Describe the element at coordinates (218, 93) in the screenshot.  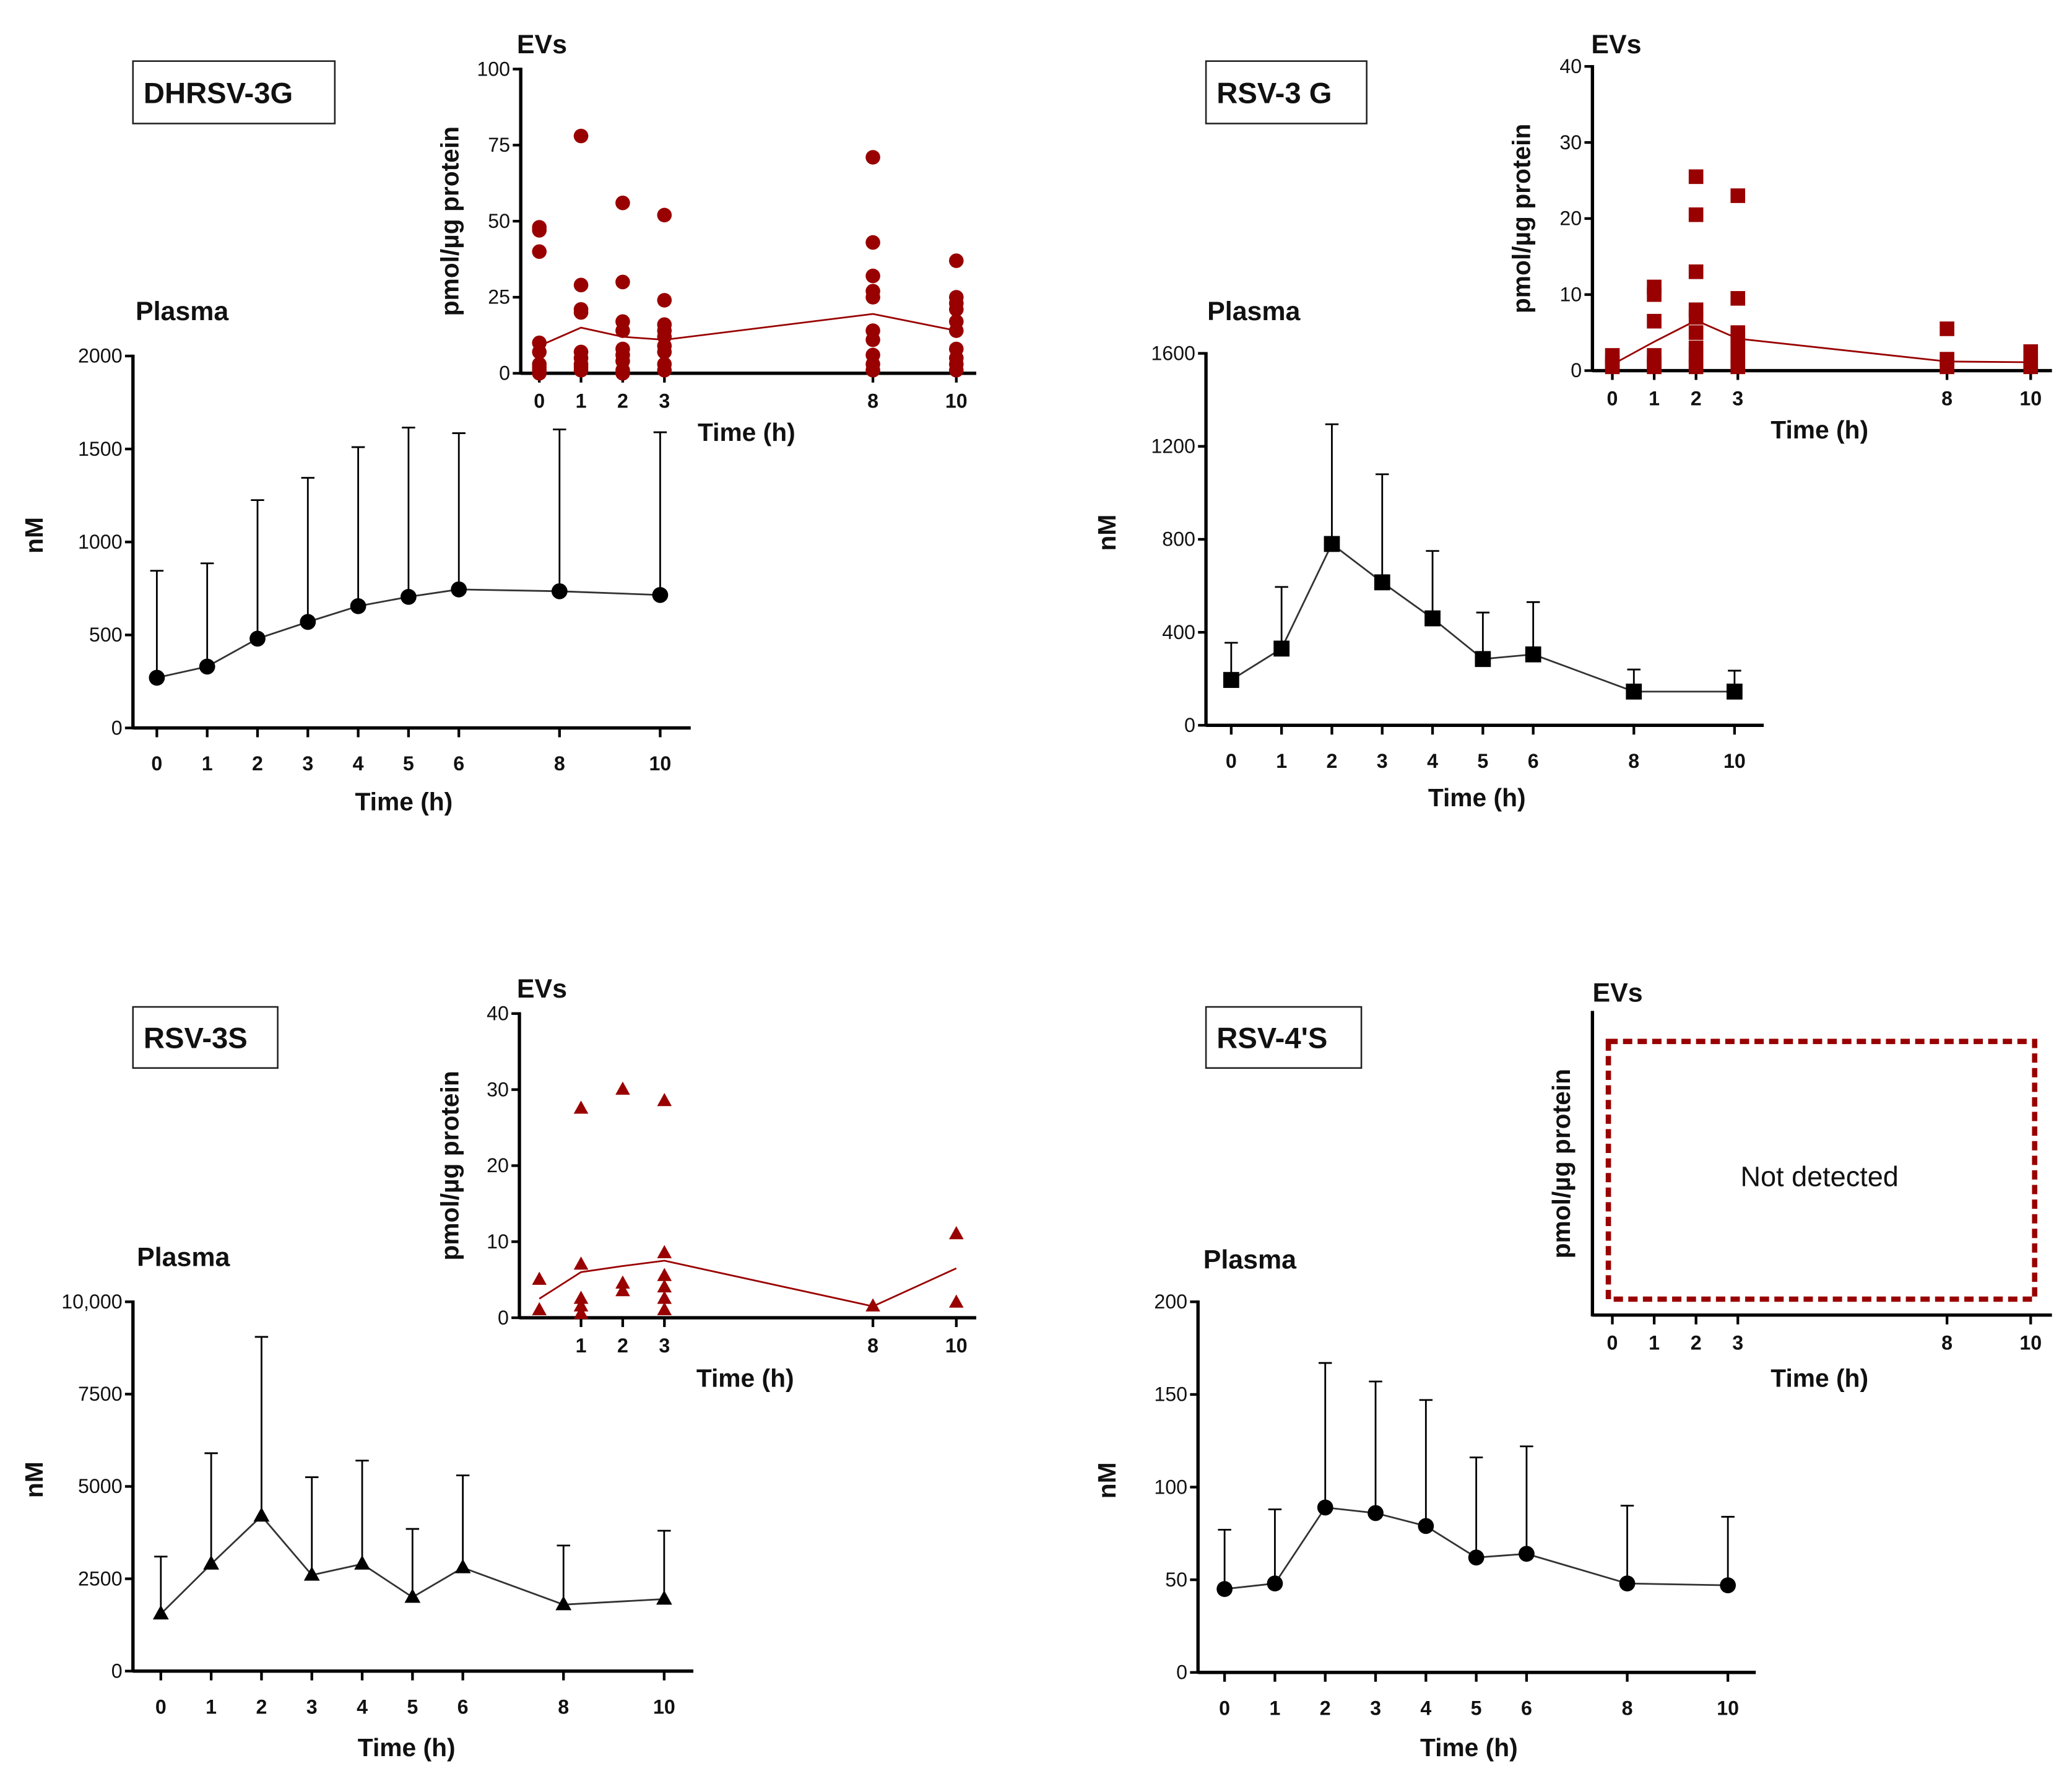
I see `panel-label: DHRSV-3G` at that location.